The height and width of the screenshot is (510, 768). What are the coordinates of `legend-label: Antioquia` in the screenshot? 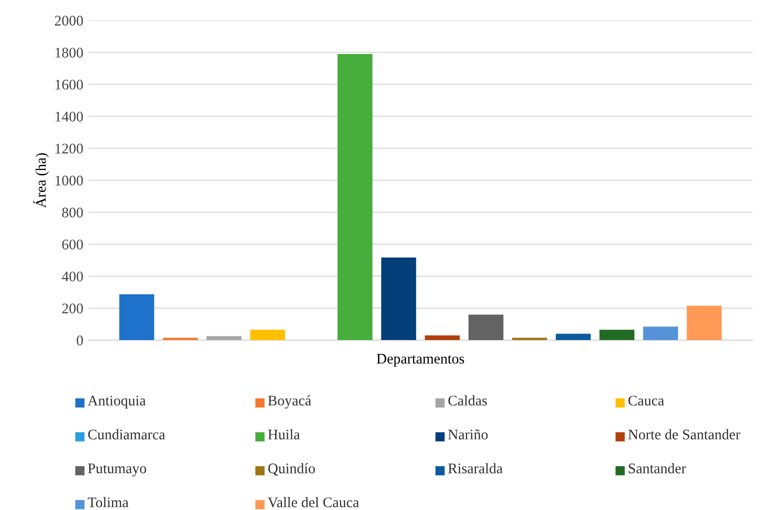 It's located at (117, 402).